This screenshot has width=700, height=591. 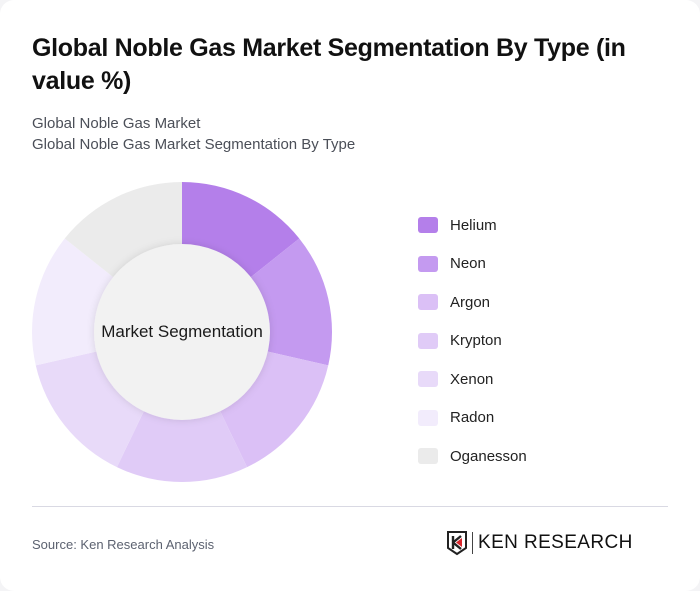 What do you see at coordinates (476, 341) in the screenshot?
I see `legend-label: Krypton` at bounding box center [476, 341].